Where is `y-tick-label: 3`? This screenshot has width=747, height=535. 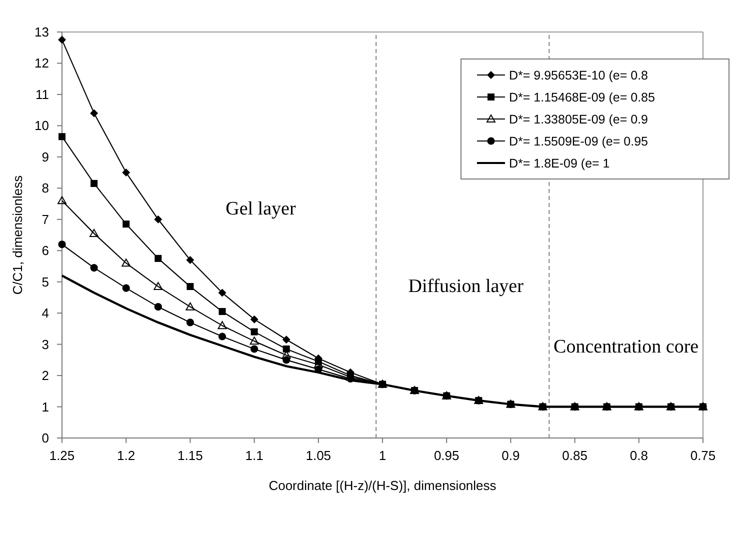
y-tick-label: 3 is located at coordinates (45, 344).